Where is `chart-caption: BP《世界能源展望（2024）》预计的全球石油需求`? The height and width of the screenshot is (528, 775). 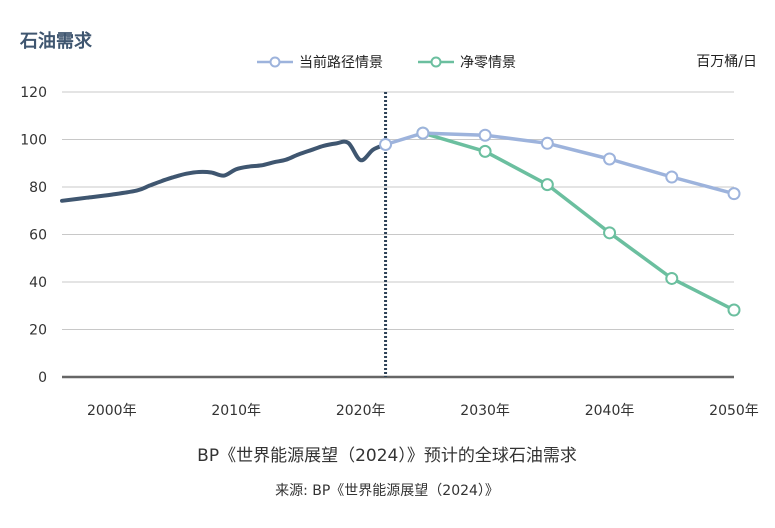 chart-caption: BP《世界能源展望（2024）》预计的全球石油需求 is located at coordinates (387, 456).